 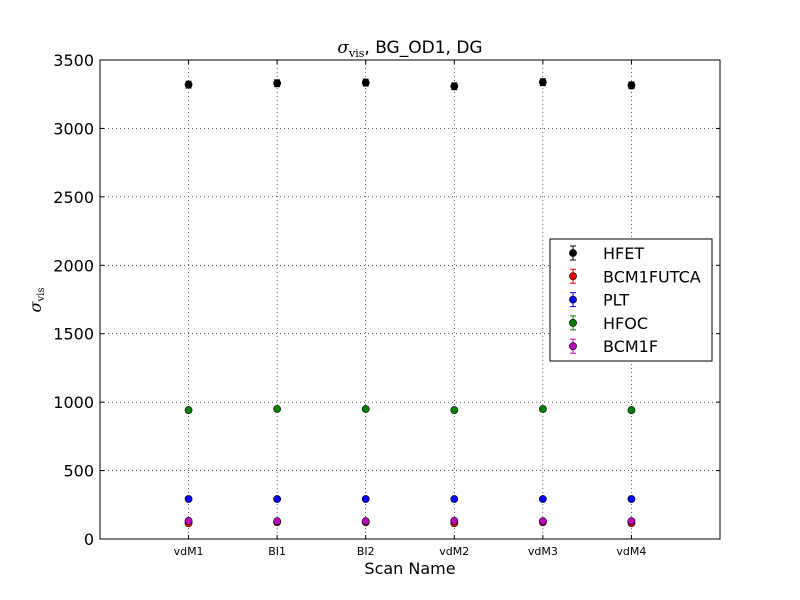 I want to click on legend-label: HFOC, so click(x=625, y=323).